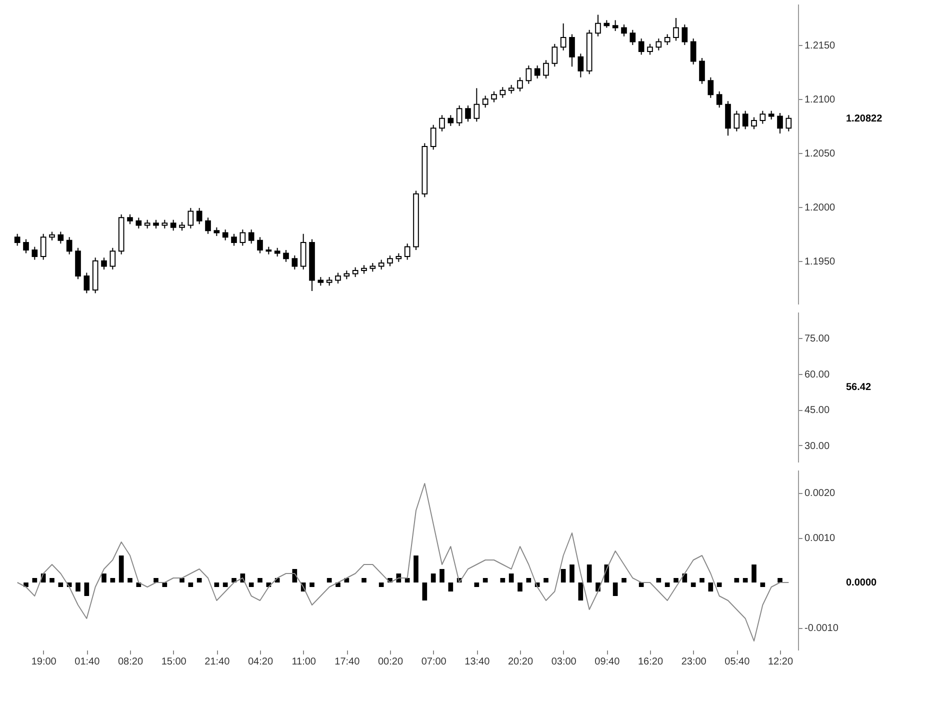 This screenshot has height=727, width=925. Describe the element at coordinates (87, 662) in the screenshot. I see `x-tick-label: 01:40` at that location.